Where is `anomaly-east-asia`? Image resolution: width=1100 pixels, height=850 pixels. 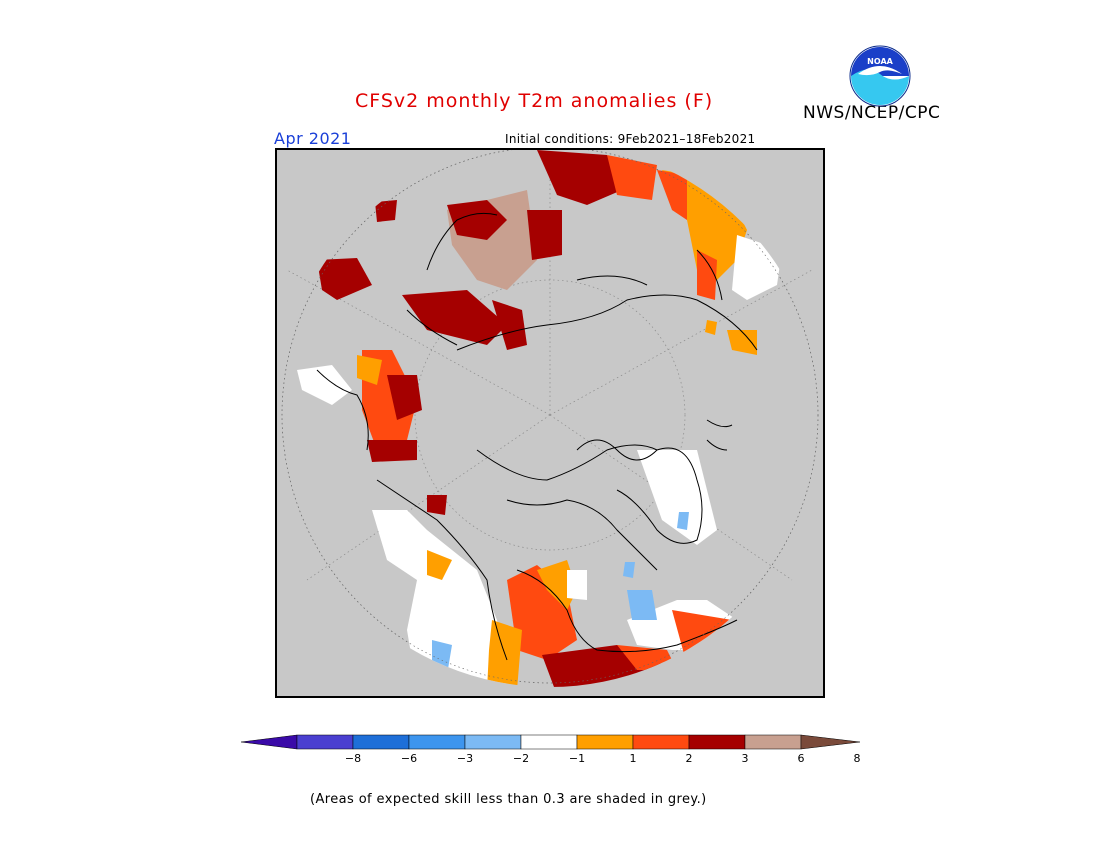
anomaly-east-asia is located at coordinates (372, 432).